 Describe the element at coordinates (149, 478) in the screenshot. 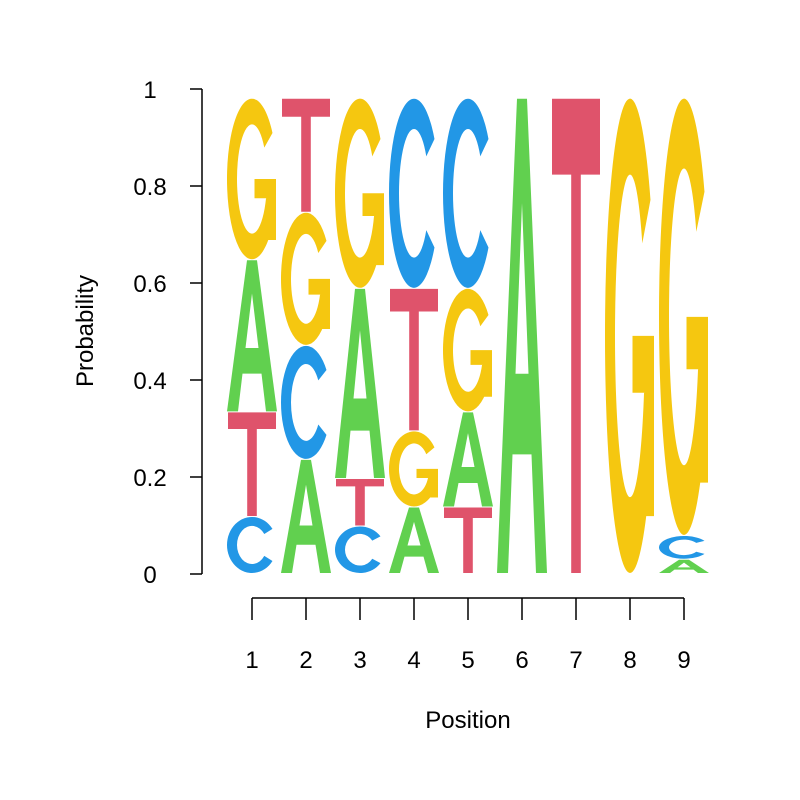

I see `y-tick-label: 0.2` at that location.